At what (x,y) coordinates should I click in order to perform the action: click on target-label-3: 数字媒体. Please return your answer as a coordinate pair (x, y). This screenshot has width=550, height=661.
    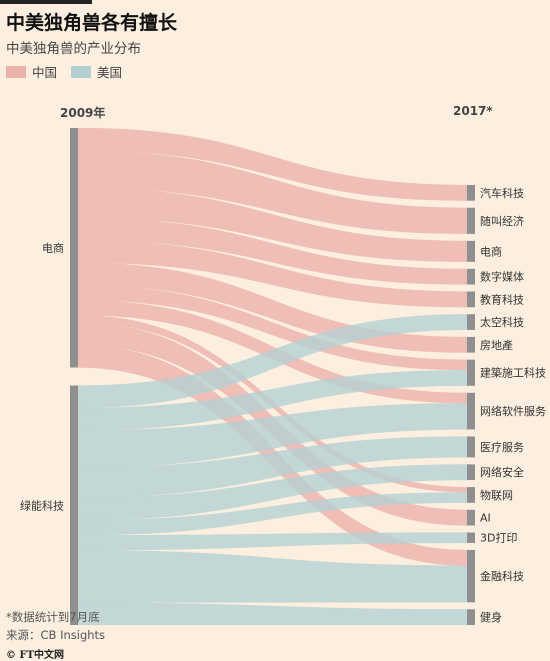
    Looking at the image, I should click on (502, 277).